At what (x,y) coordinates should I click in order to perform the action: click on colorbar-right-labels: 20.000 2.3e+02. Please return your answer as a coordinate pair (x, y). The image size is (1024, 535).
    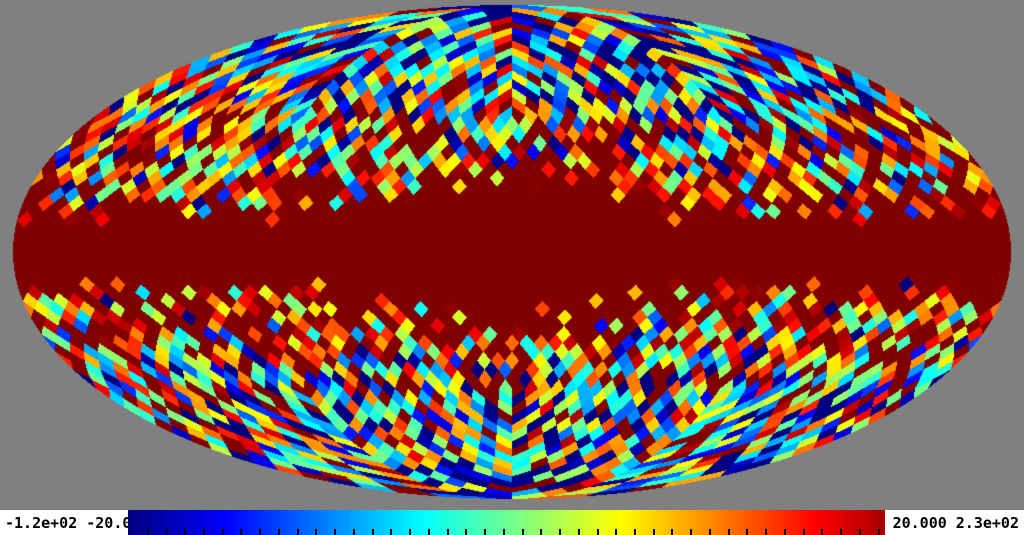
    Looking at the image, I should click on (954, 522).